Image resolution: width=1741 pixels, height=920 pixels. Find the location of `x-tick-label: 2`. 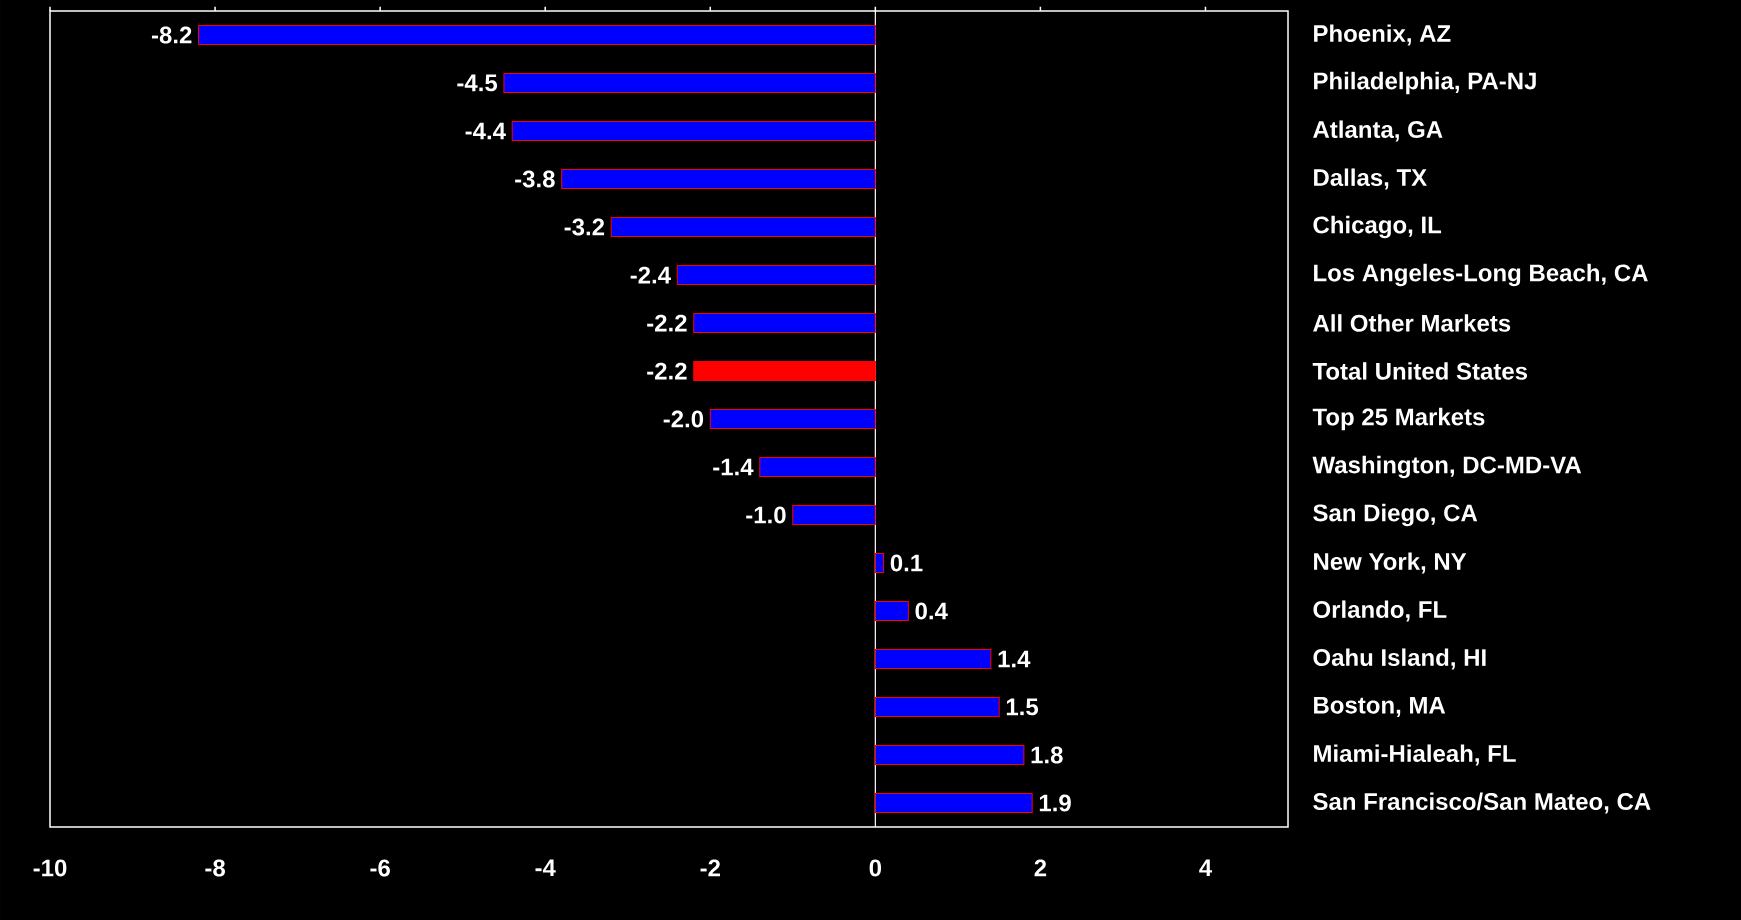

x-tick-label: 2 is located at coordinates (1040, 868).